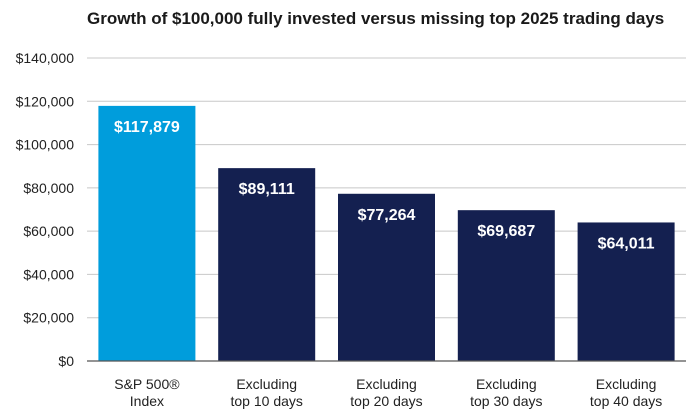  What do you see at coordinates (626, 401) in the screenshot?
I see `category-label: top 40 days` at bounding box center [626, 401].